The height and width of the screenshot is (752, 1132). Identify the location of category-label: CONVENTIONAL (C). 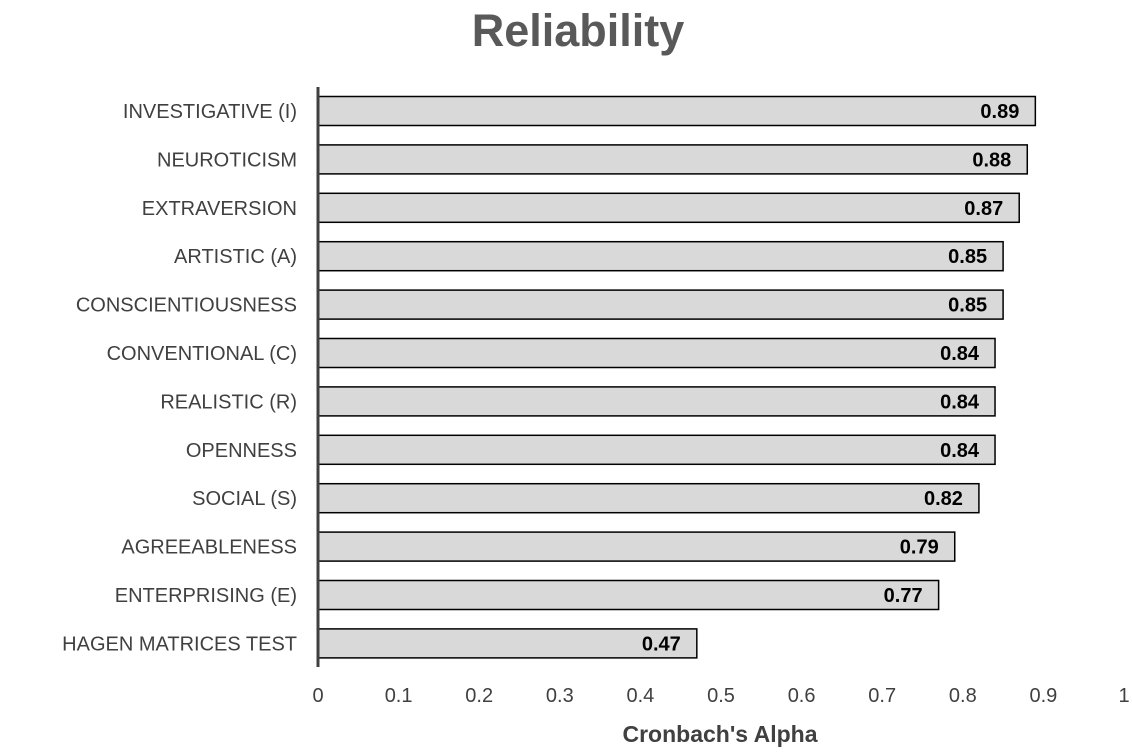
(202, 354).